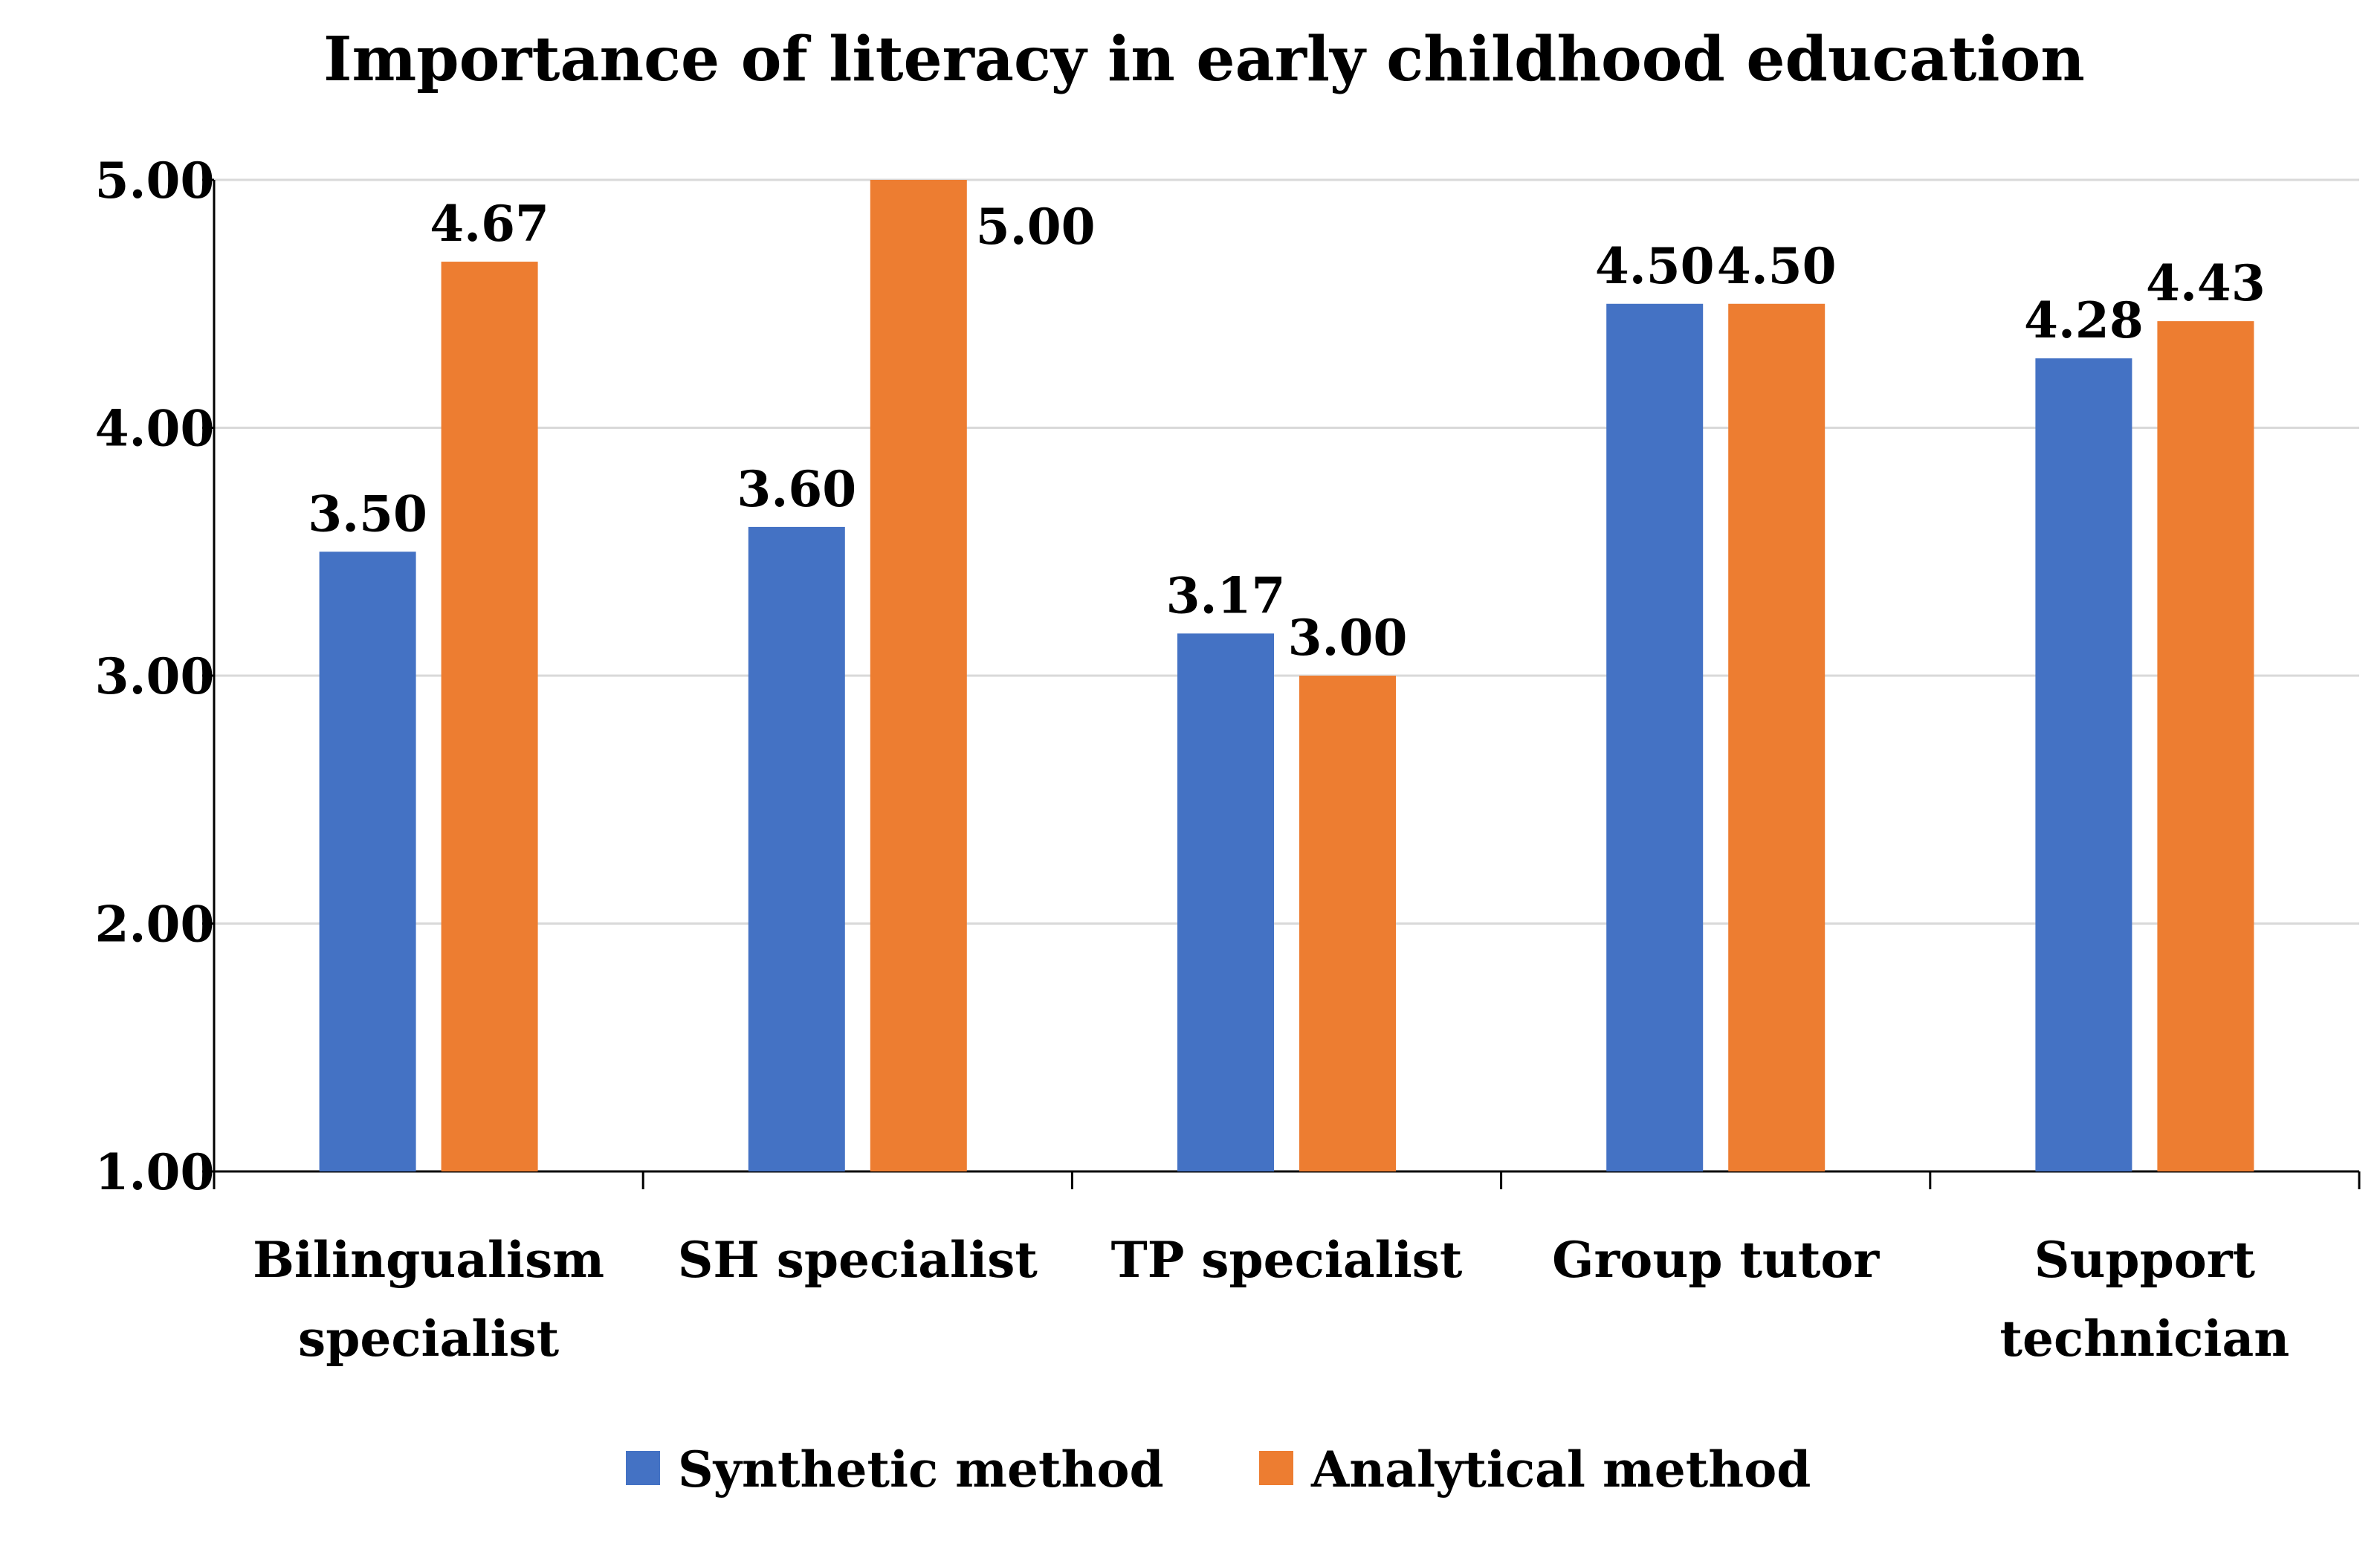 The height and width of the screenshot is (1552, 2380). What do you see at coordinates (155, 1172) in the screenshot?
I see `y-tick-label-0: 1.00` at bounding box center [155, 1172].